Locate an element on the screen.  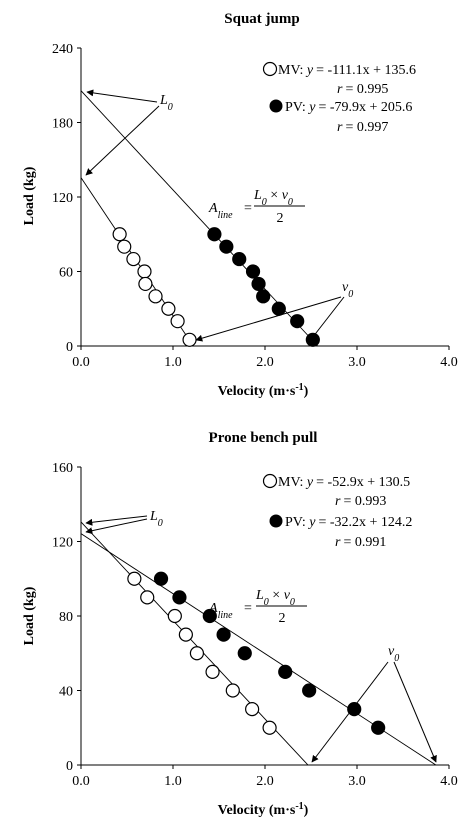
annotation-v0: v0 is located at coordinates (393, 654).